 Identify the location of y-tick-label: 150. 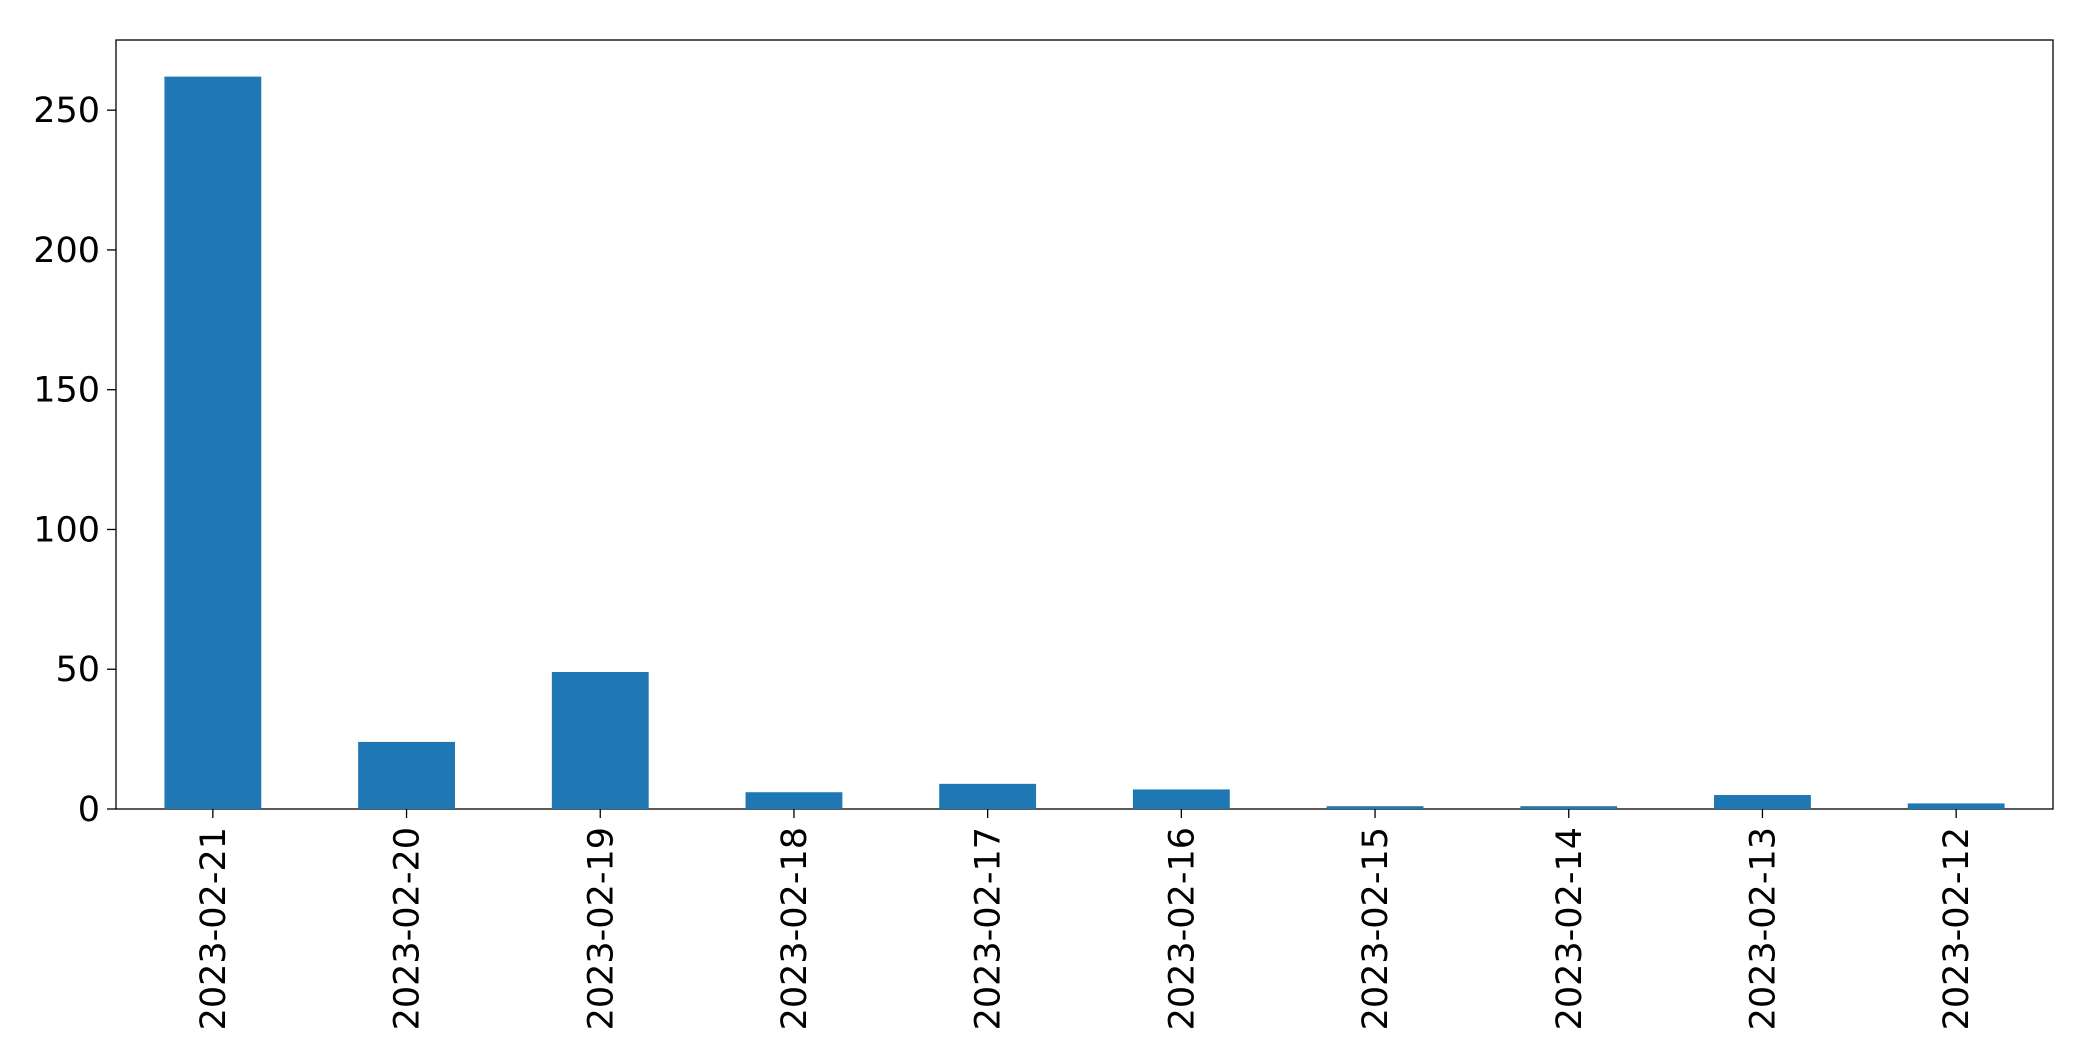
(66, 391).